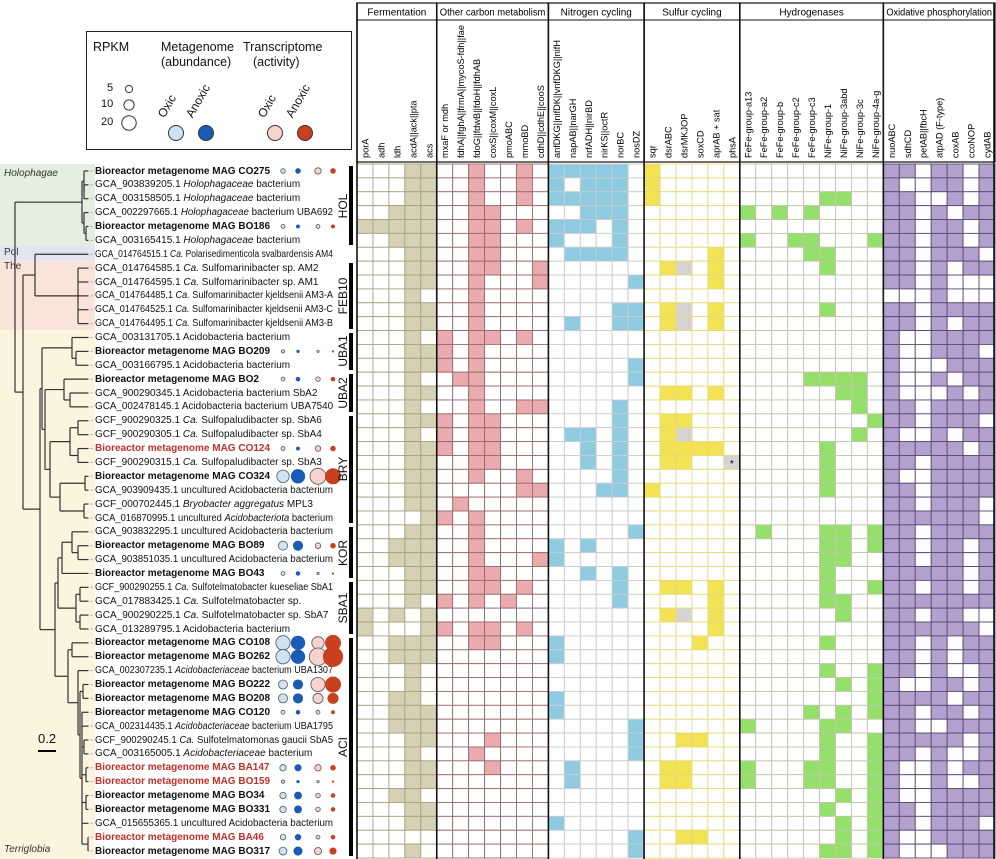 The height and width of the screenshot is (859, 996). Describe the element at coordinates (13, 267) in the screenshot. I see `band-label: The` at that location.